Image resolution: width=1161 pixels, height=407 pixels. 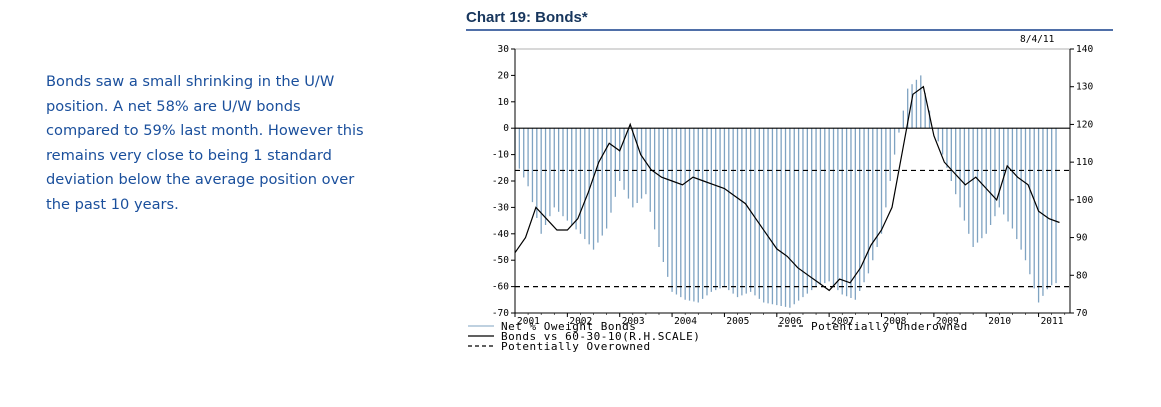 What do you see at coordinates (500, 181) in the screenshot?
I see `left-tick-label: -20` at bounding box center [500, 181].